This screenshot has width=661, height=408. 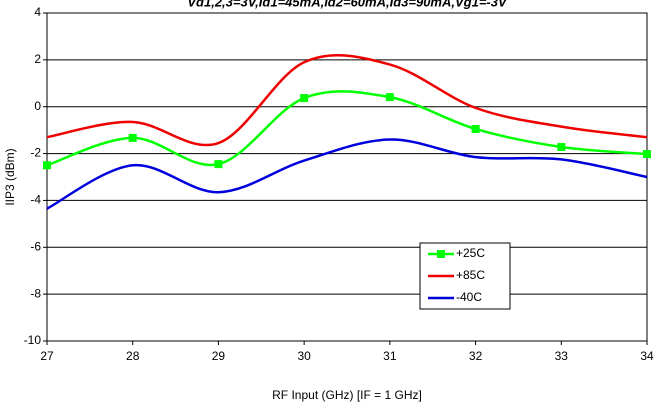 I want to click on y-tick-label: -6, so click(x=35, y=246).